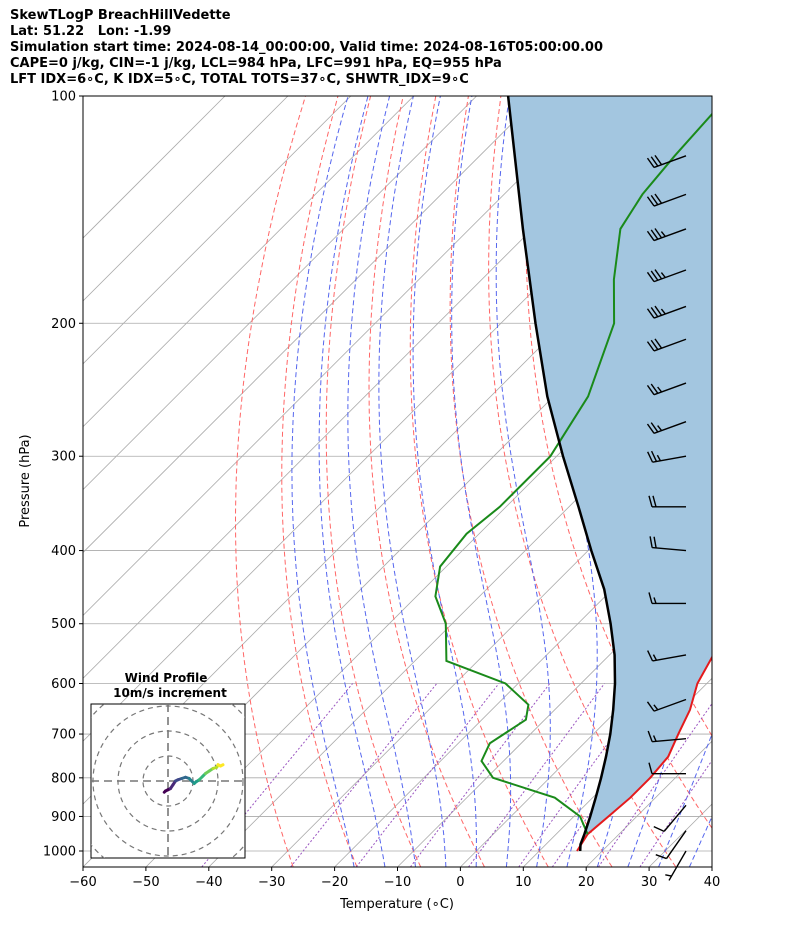 The image size is (794, 937). What do you see at coordinates (397, 882) in the screenshot?
I see `x-tick-label: −10` at bounding box center [397, 882].